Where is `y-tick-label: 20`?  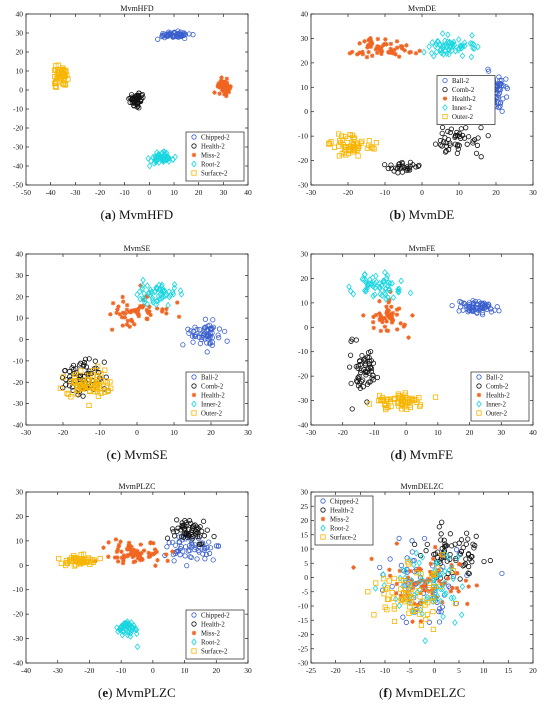 y-tick-label: 20 is located at coordinates (305, 278).